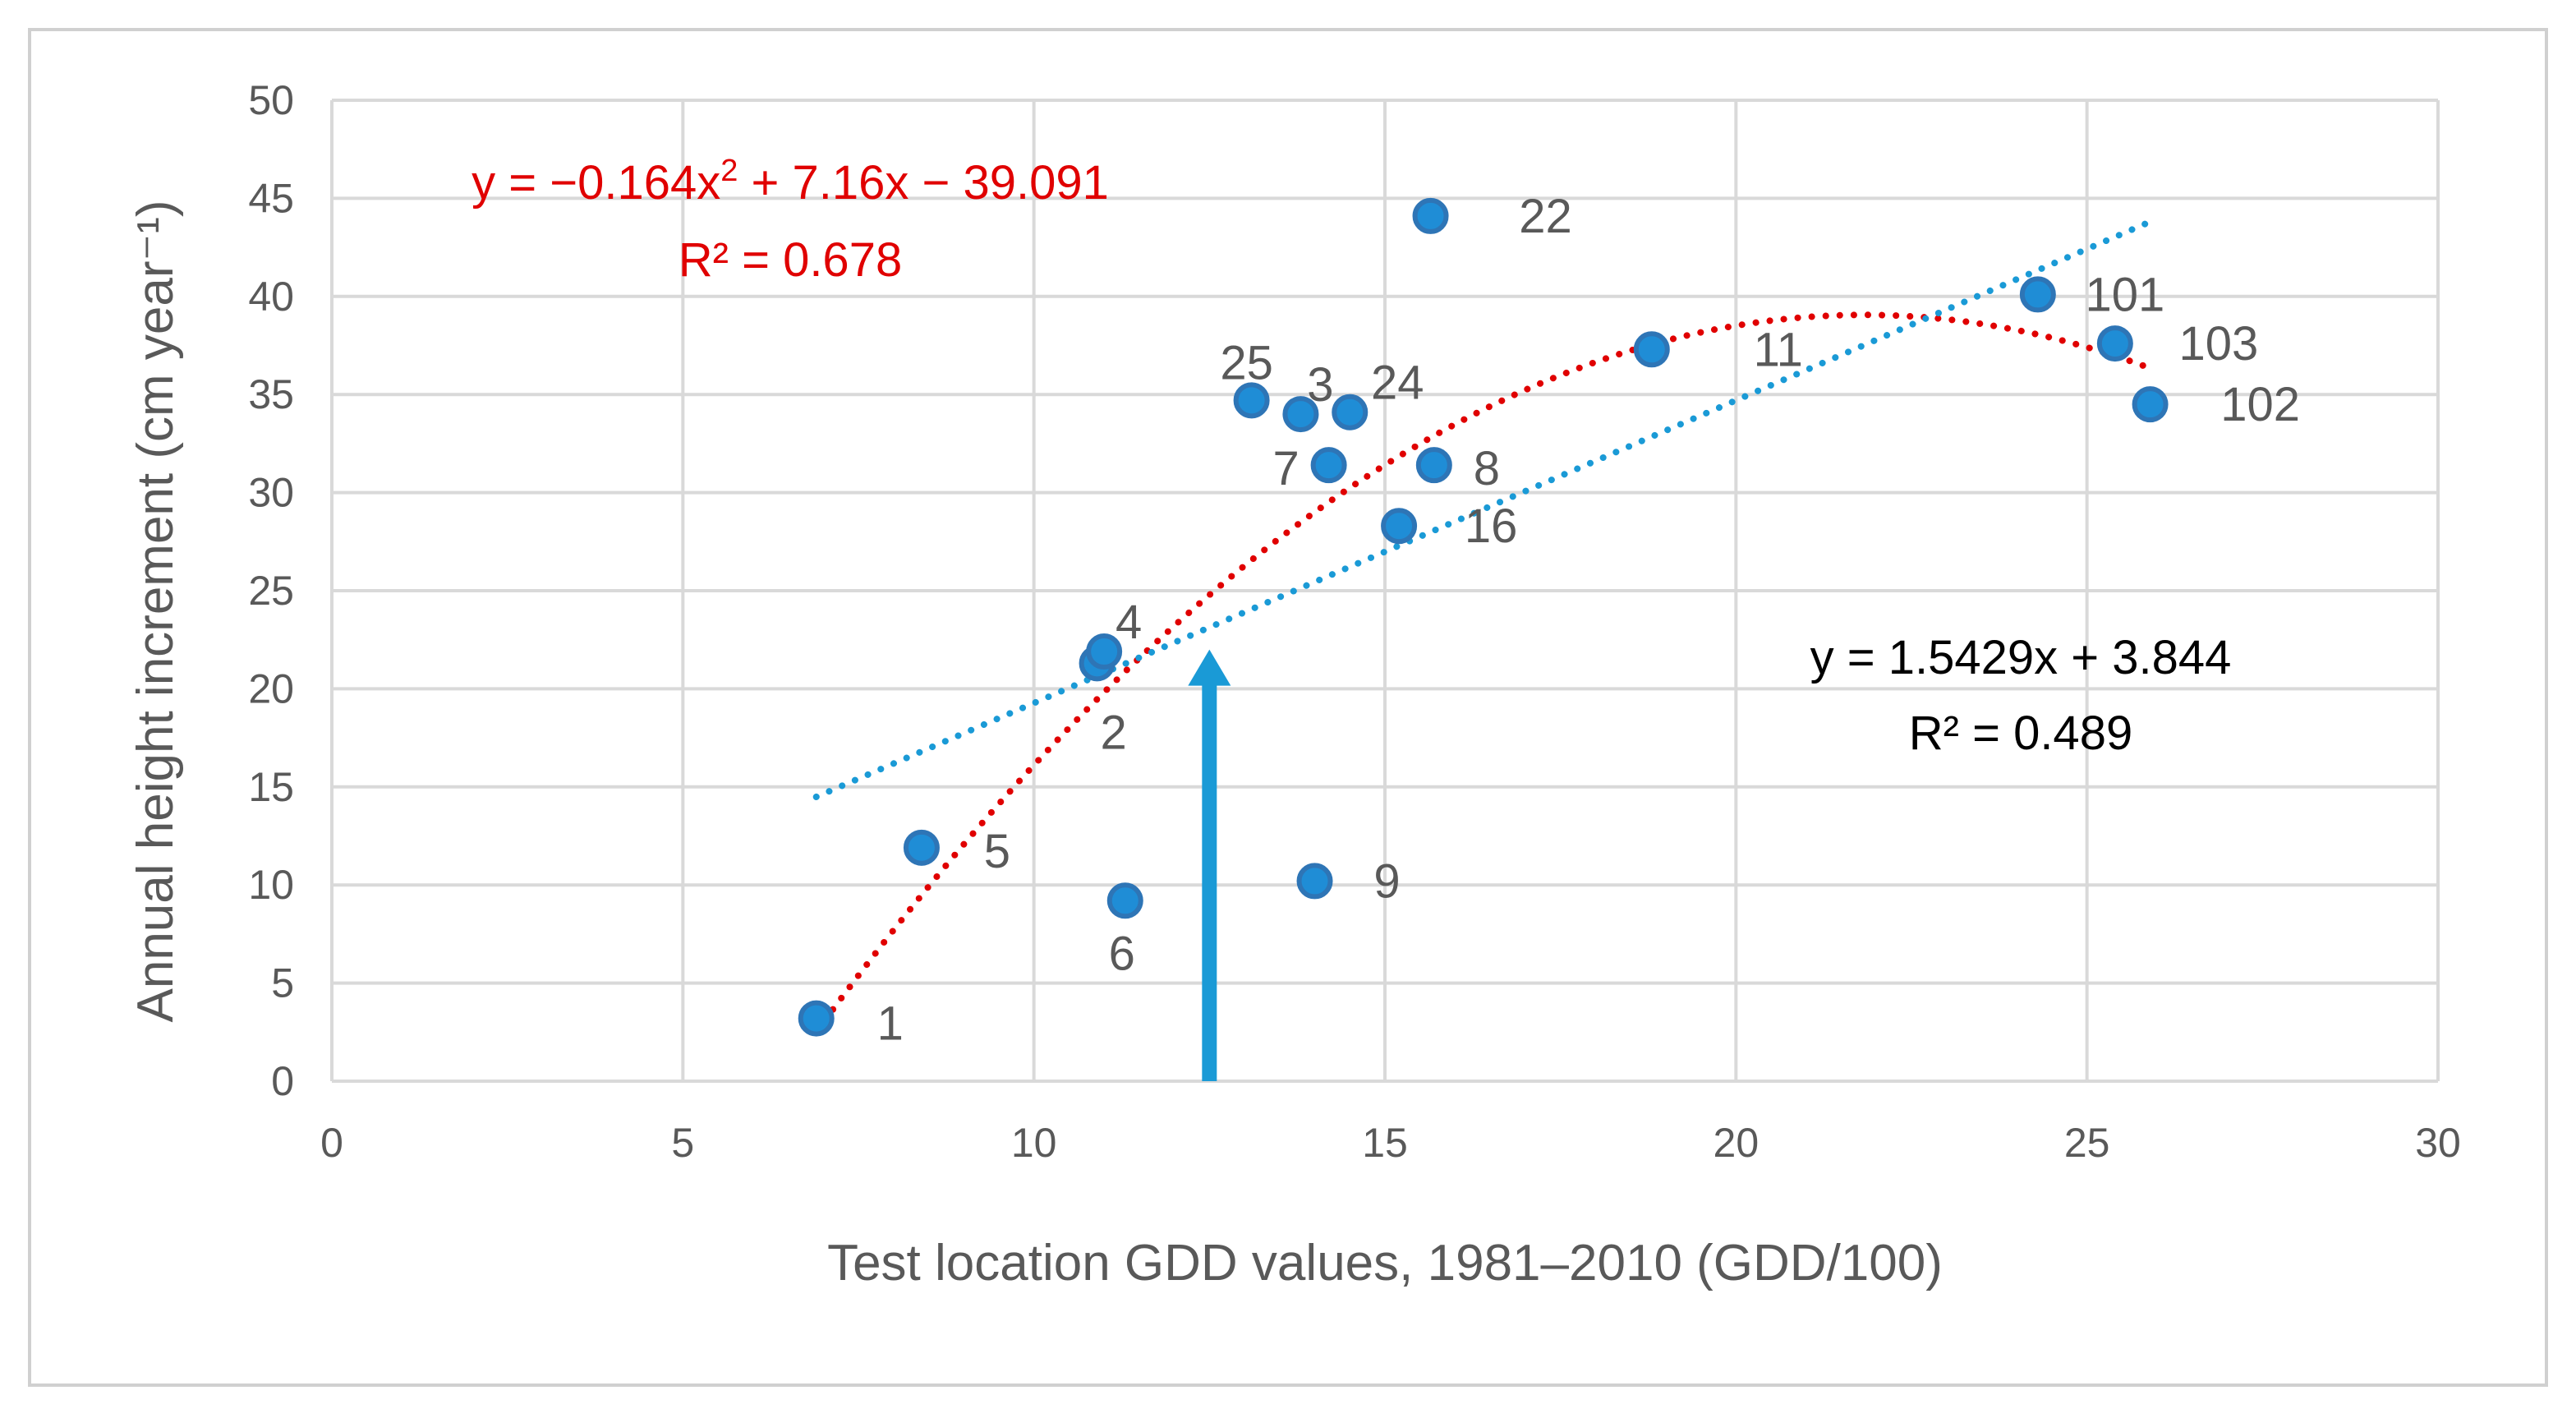 The image size is (2576, 1418). What do you see at coordinates (2087, 1143) in the screenshot?
I see `x-tick-label: 25` at bounding box center [2087, 1143].